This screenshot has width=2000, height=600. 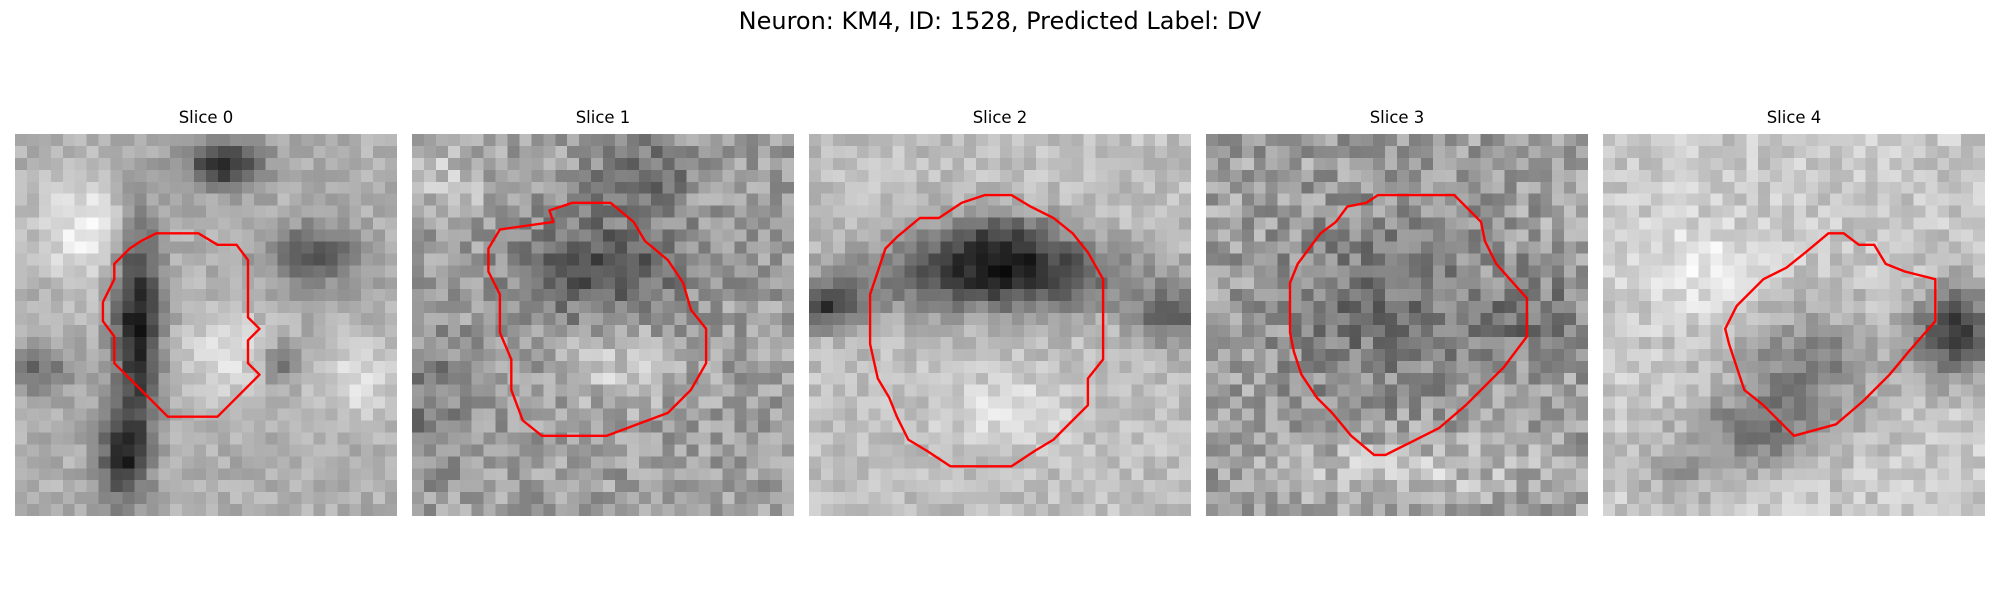 I want to click on slice-title-0: Slice 0, so click(x=206, y=117).